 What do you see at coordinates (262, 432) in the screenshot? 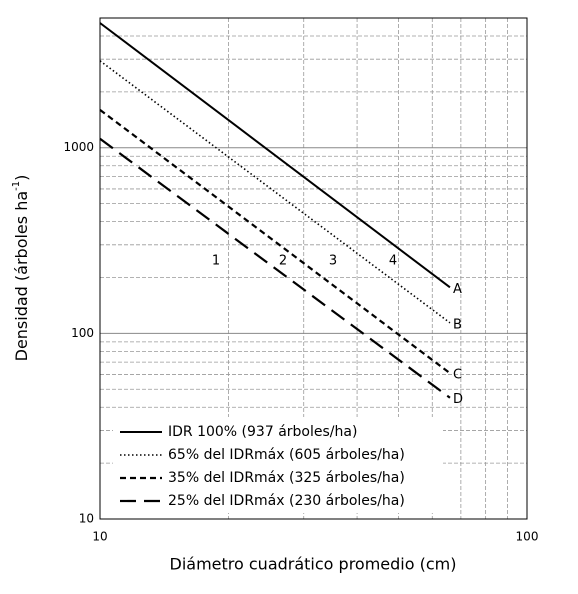
I see `legend-label: IDR 100% (937 árboles/ha)` at bounding box center [262, 432].